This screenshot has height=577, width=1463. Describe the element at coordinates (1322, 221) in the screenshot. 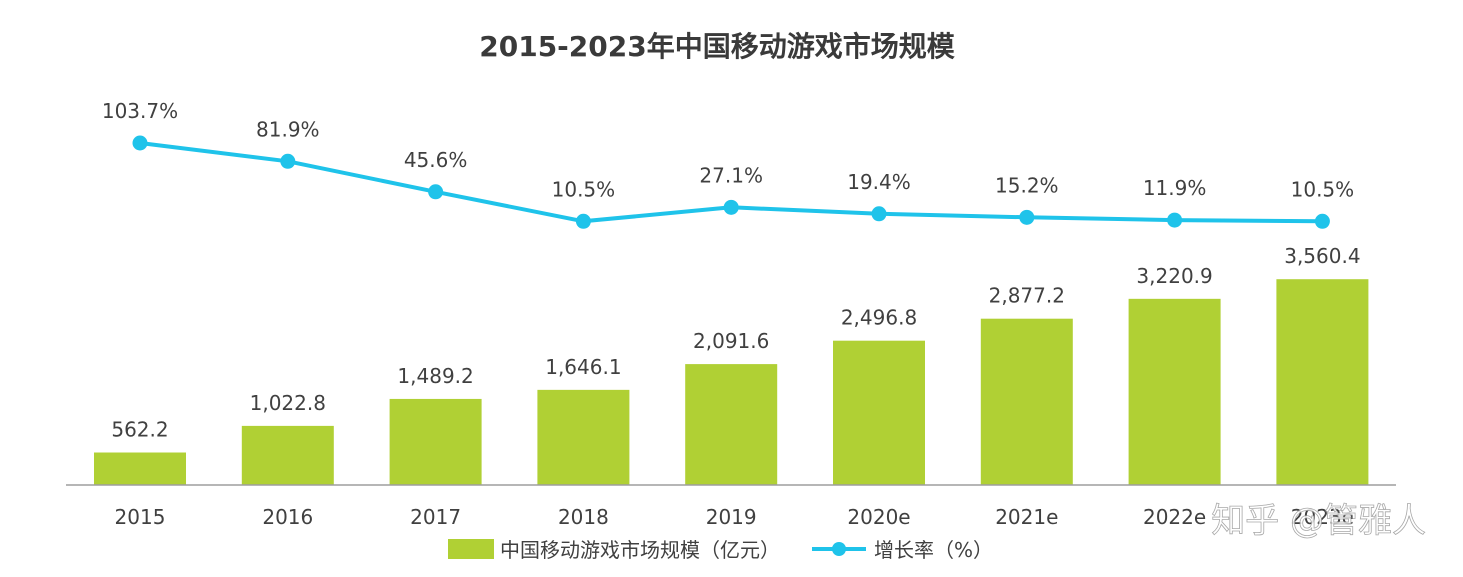

I see `growth-point-2023e` at that location.